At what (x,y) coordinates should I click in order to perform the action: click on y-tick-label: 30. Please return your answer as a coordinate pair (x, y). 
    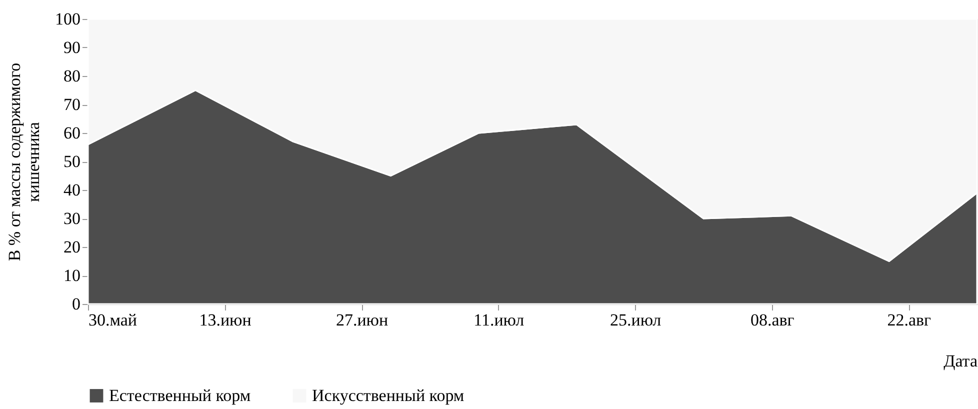
    Looking at the image, I should click on (72, 218).